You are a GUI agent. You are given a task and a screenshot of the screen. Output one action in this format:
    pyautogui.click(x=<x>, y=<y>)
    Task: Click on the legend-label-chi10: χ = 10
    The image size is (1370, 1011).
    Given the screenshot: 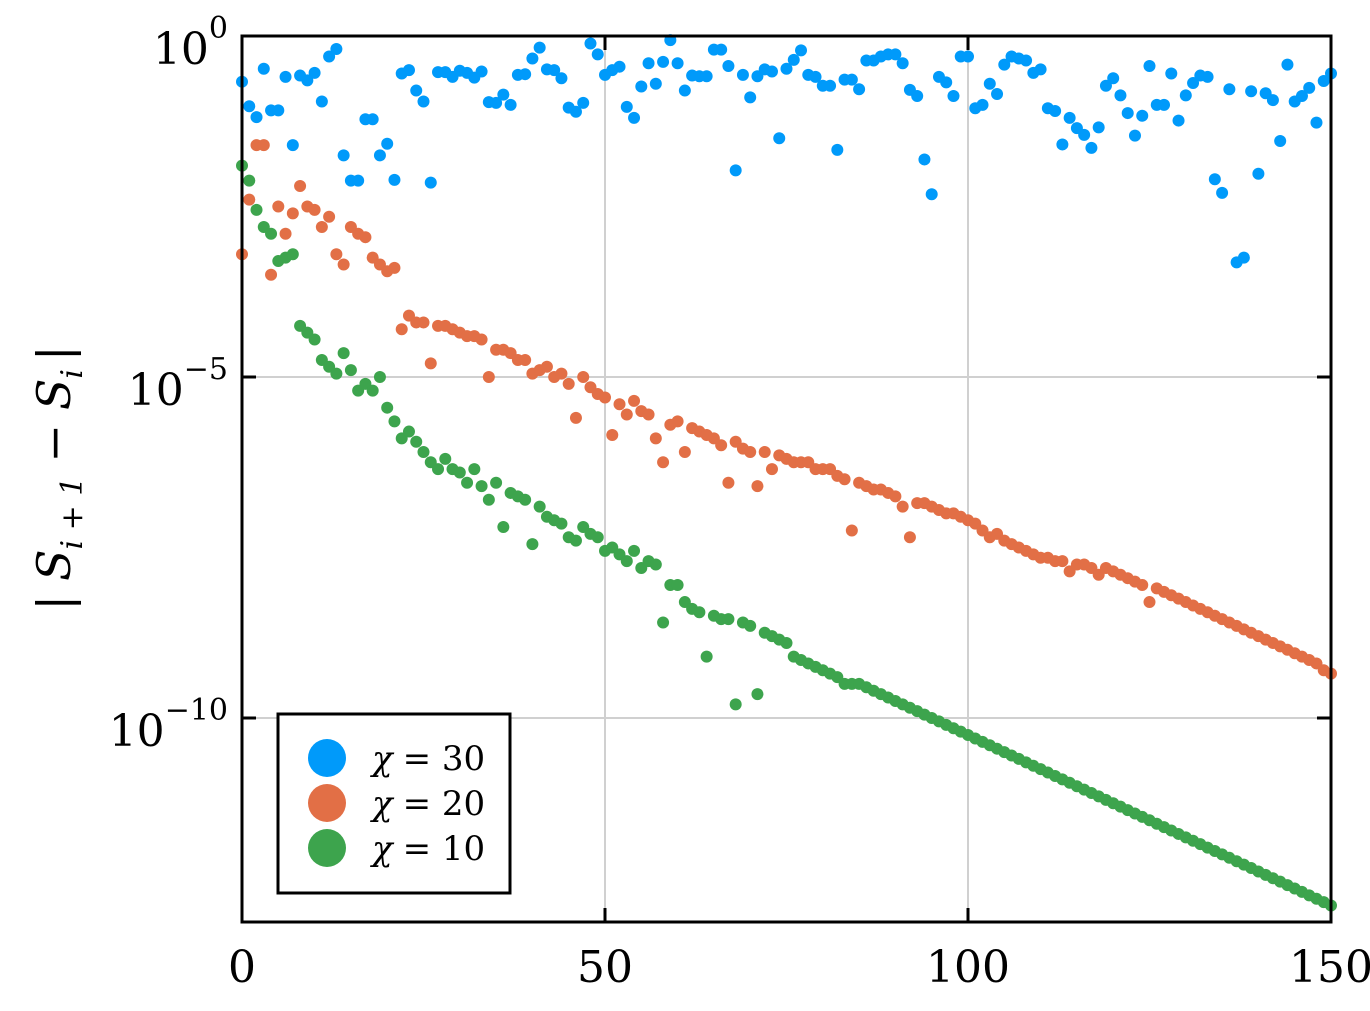 What is the action you would take?
    pyautogui.click(x=427, y=849)
    